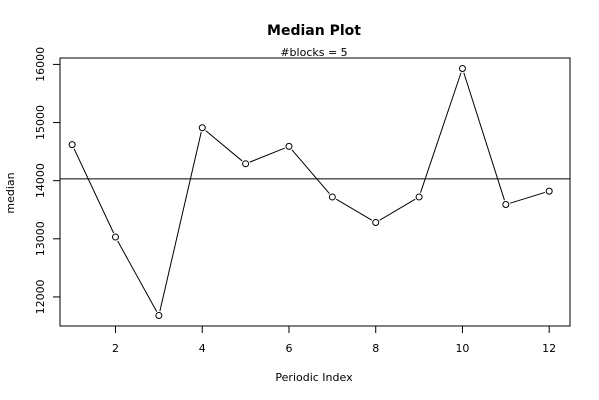  What do you see at coordinates (40, 238) in the screenshot?
I see `y-tick-label: 13000` at bounding box center [40, 238].